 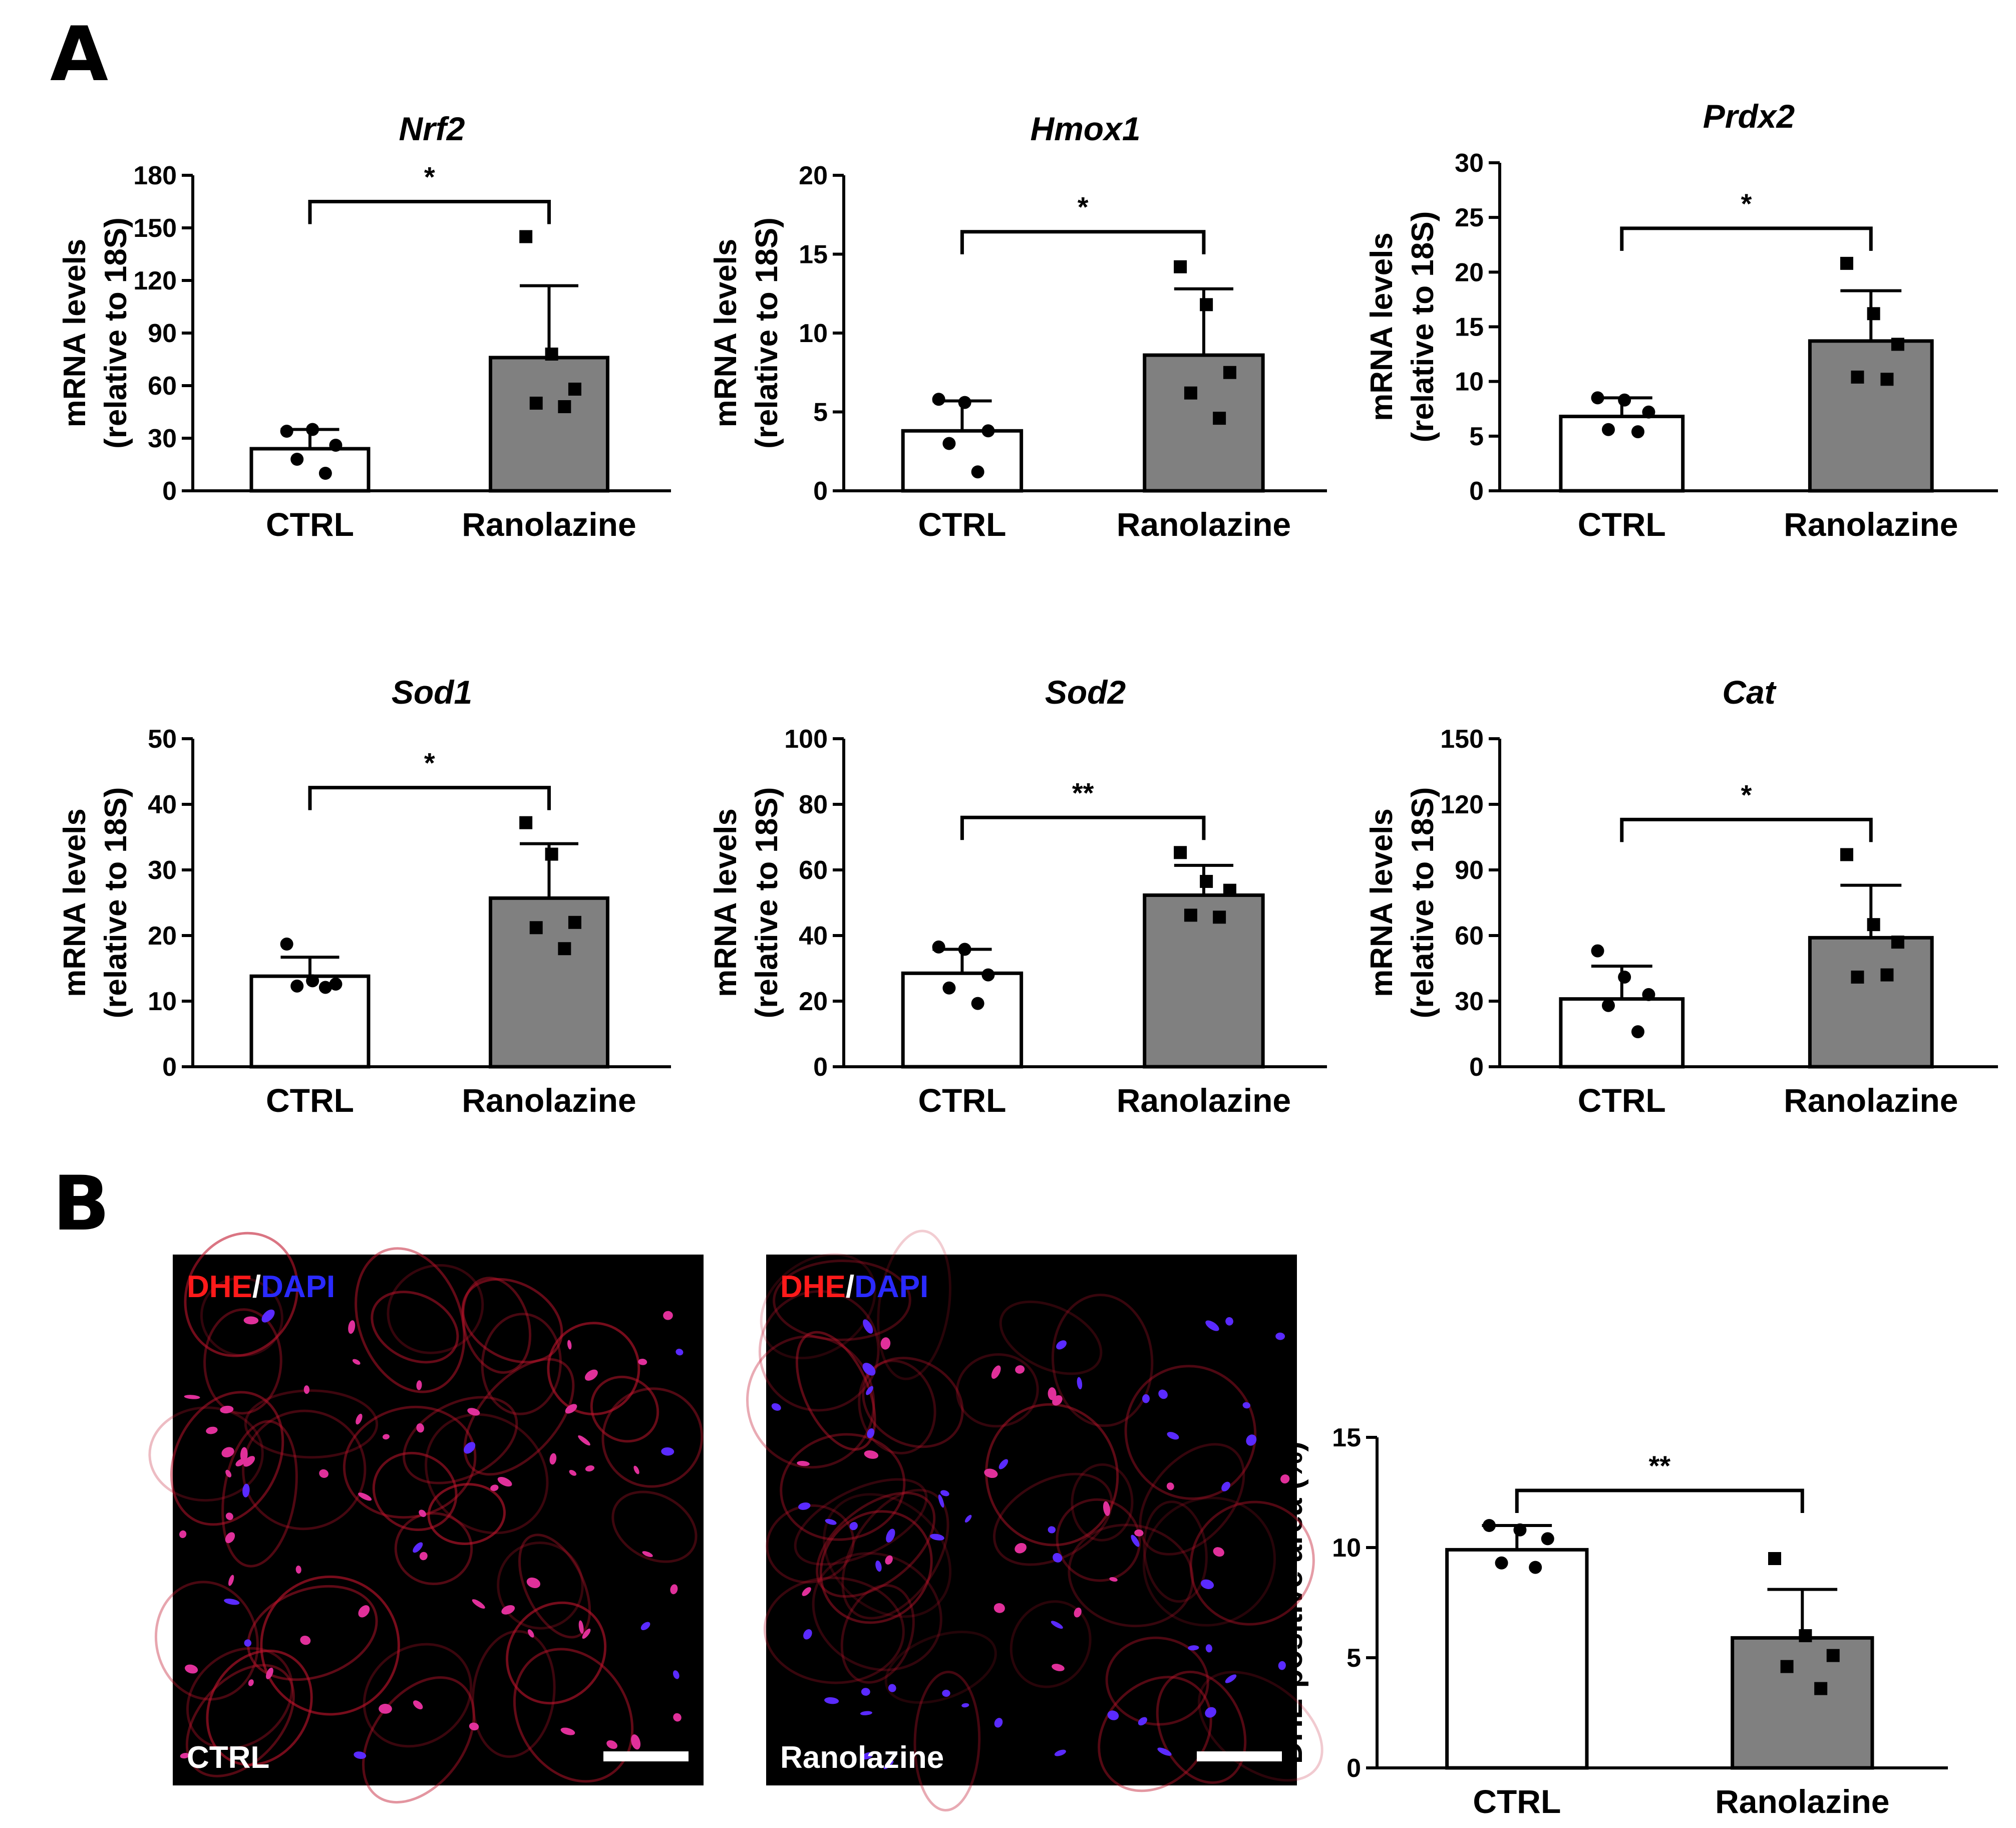 I want to click on chart-title: Nrf2, so click(x=432, y=128).